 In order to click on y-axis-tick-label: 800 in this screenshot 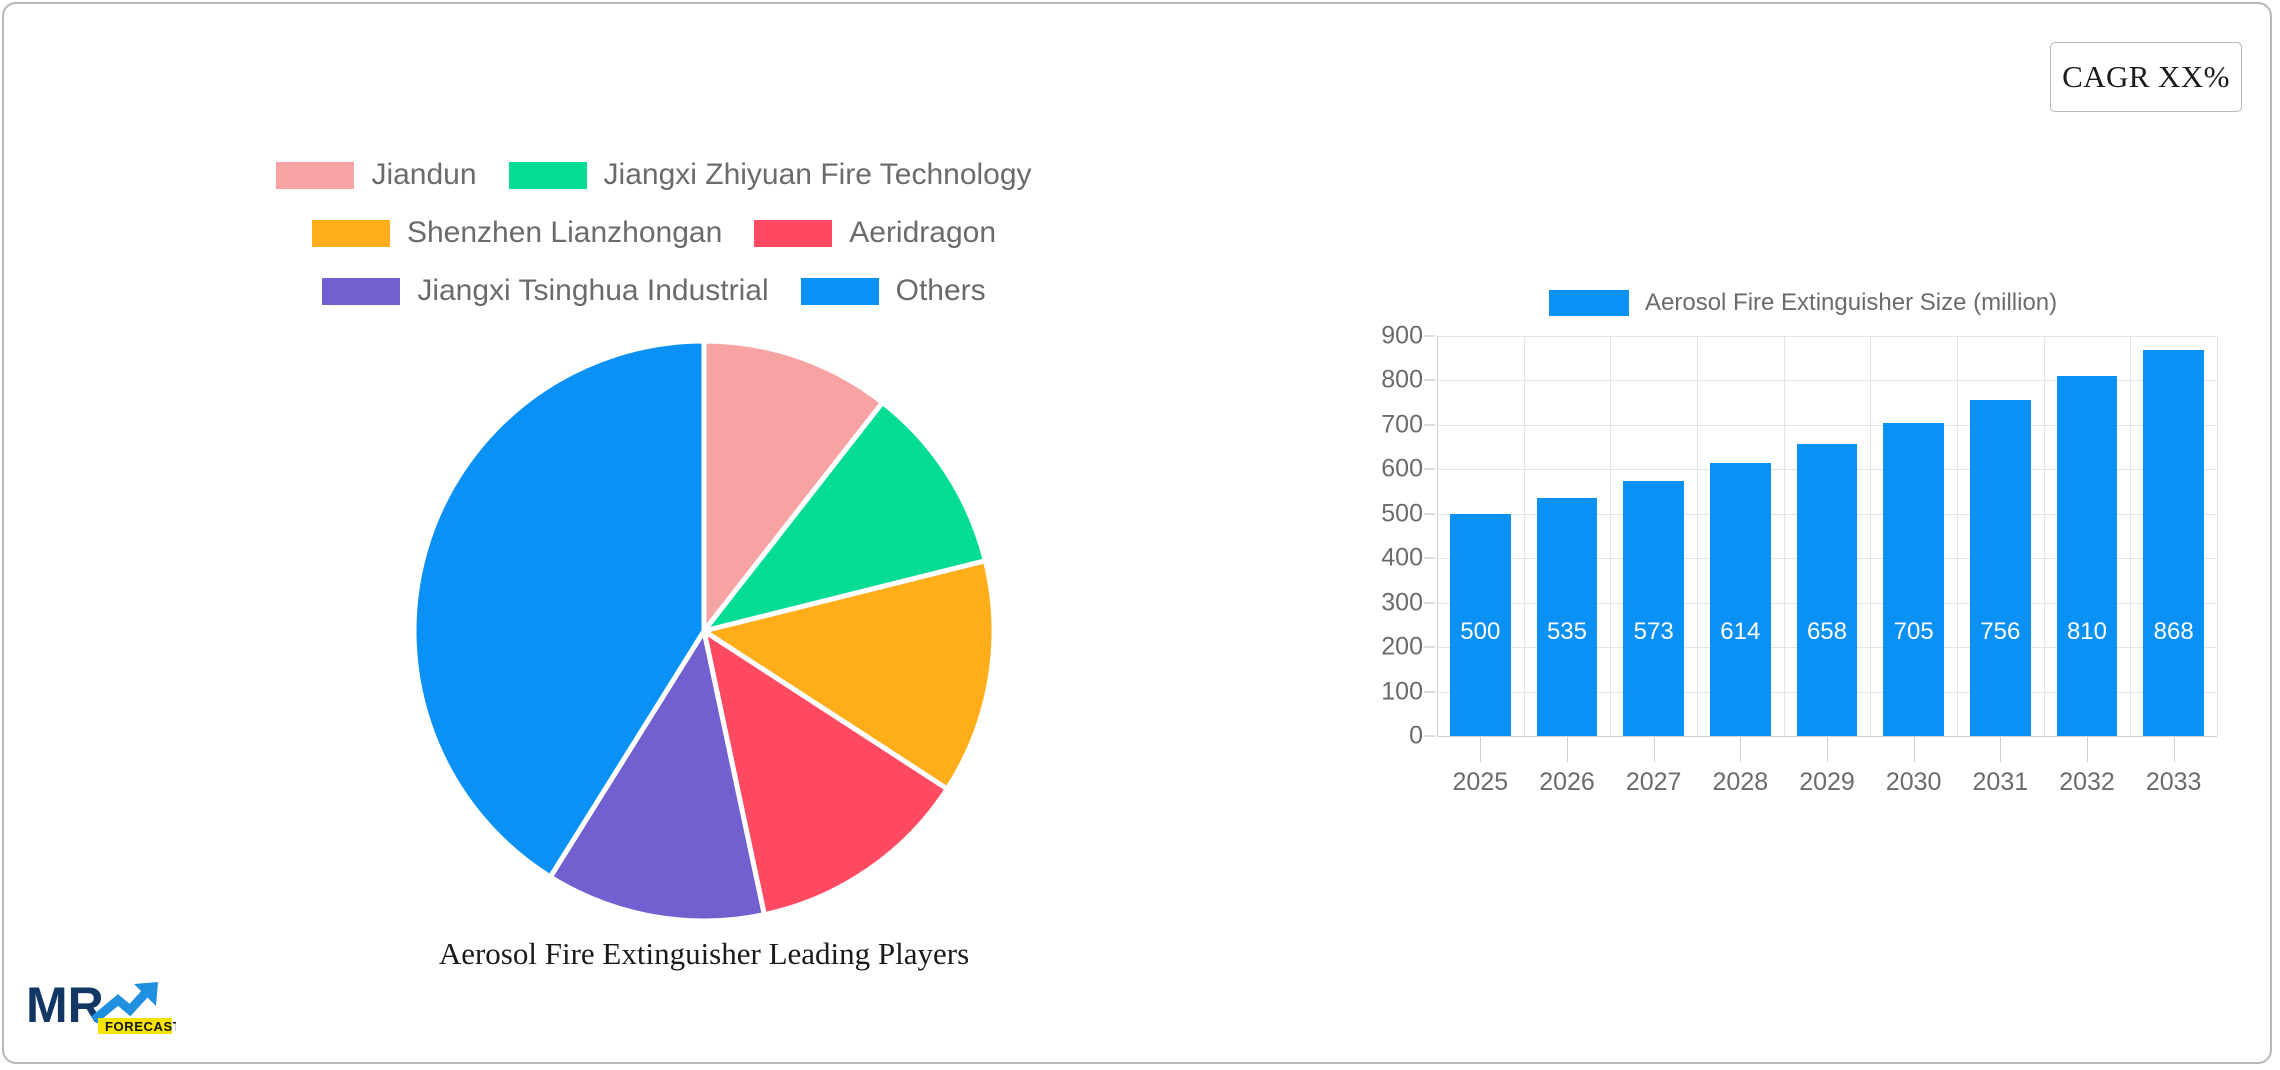, I will do `click(1402, 379)`.